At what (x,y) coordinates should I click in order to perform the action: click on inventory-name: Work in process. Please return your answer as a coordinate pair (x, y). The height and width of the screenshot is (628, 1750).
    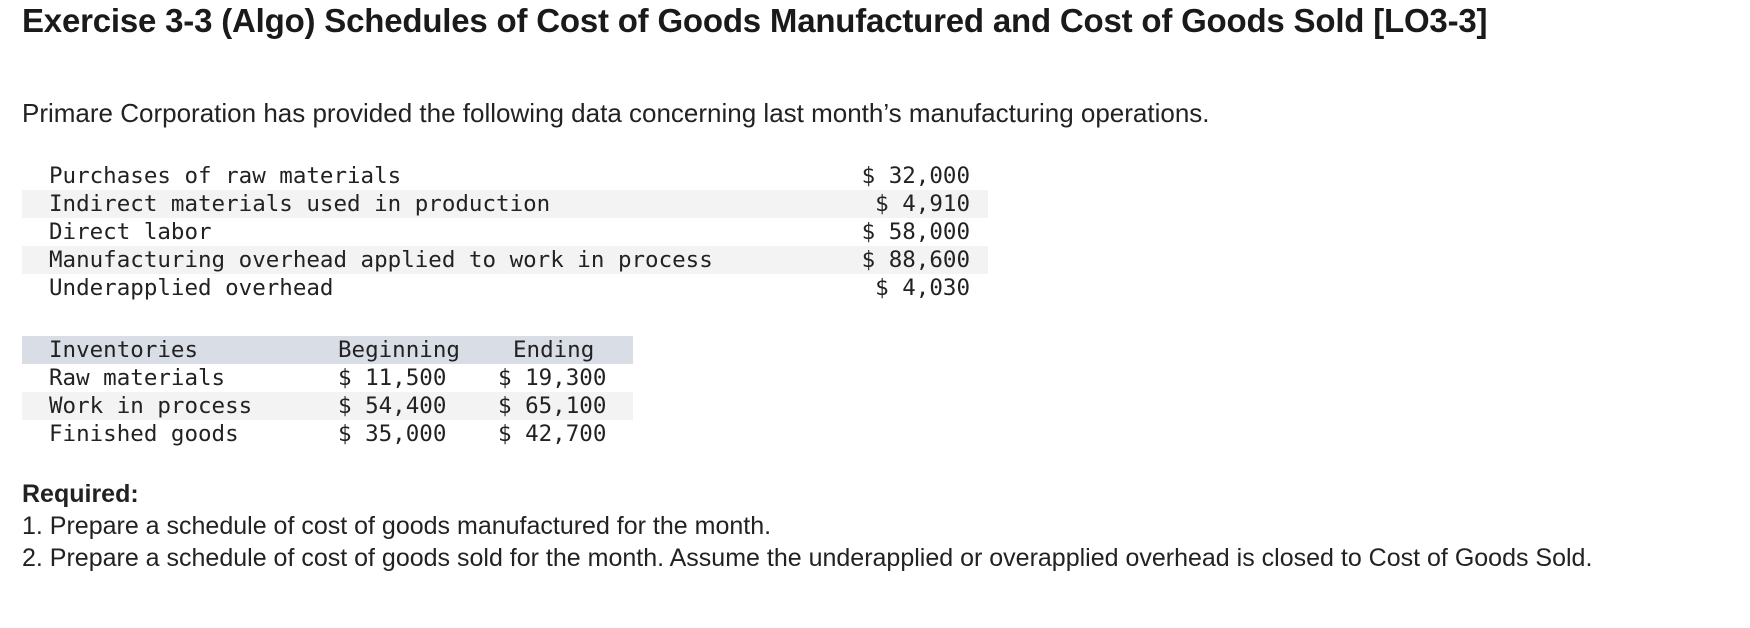
    Looking at the image, I should click on (151, 406).